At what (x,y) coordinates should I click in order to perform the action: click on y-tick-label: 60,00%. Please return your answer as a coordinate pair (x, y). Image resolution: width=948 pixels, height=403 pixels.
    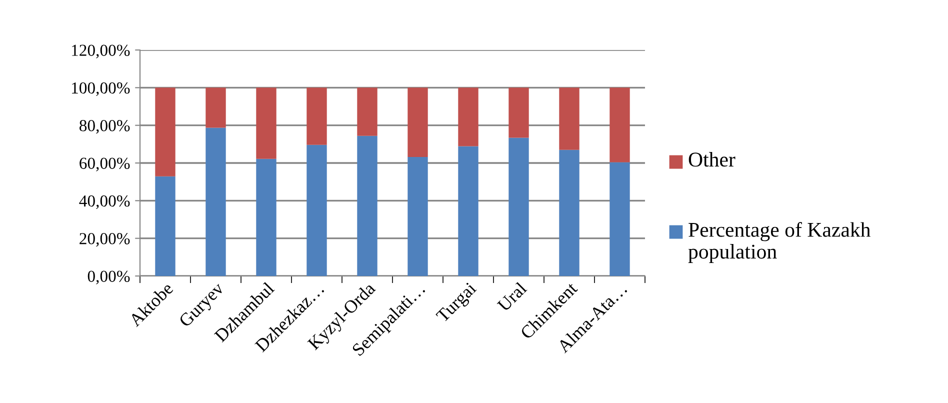
    Looking at the image, I should click on (105, 165).